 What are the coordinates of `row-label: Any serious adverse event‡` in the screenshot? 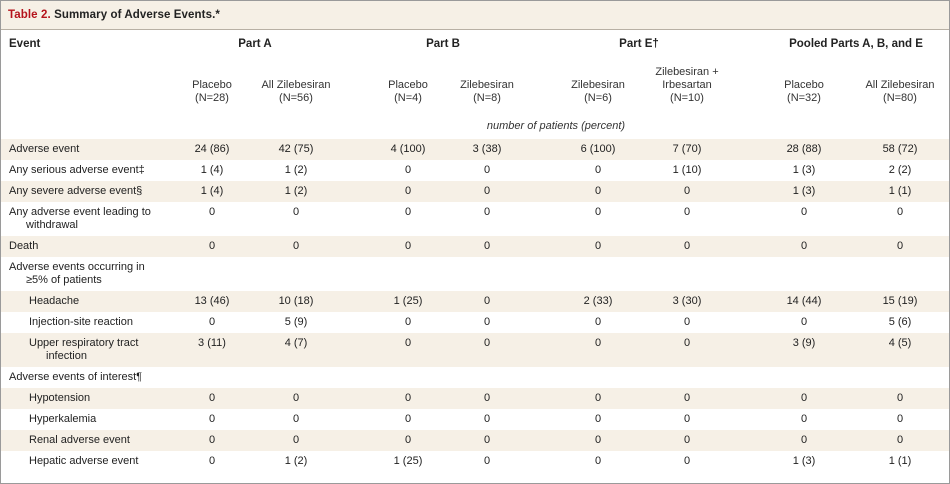 It's located at (77, 170).